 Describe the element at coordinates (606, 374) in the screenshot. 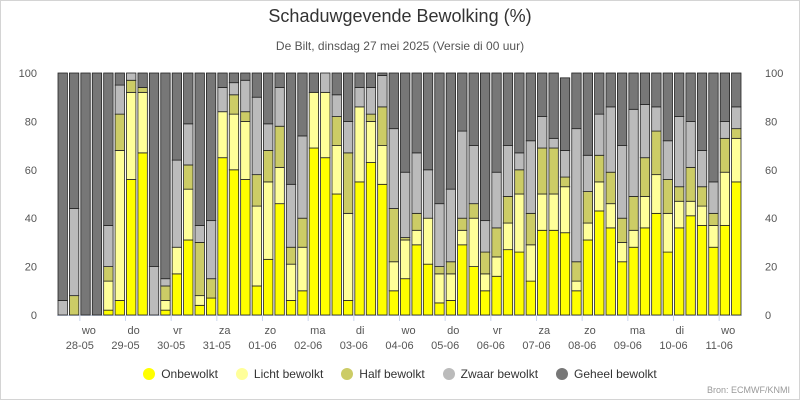

I see `legend-item-geheel: Geheel bewolkt` at that location.